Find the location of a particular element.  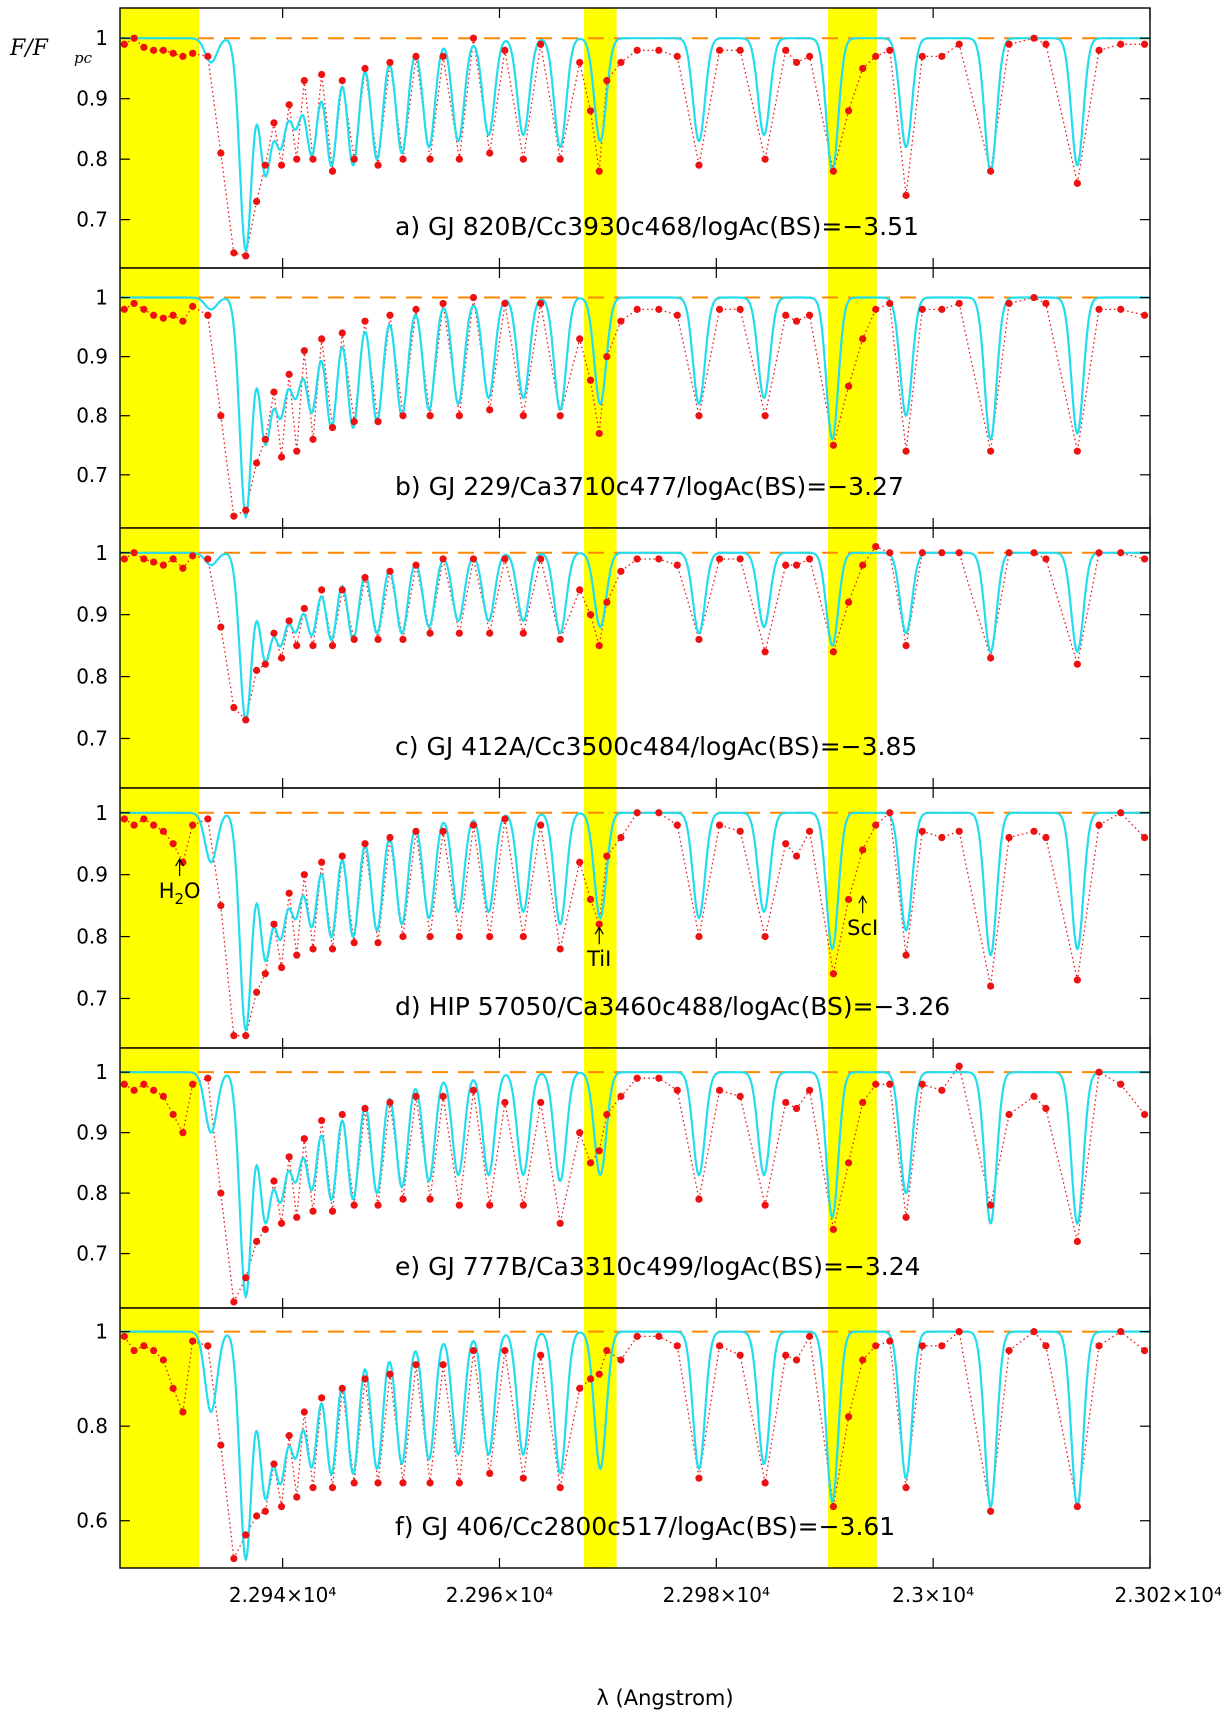

y-tick-label: 0.8 is located at coordinates (92, 677).